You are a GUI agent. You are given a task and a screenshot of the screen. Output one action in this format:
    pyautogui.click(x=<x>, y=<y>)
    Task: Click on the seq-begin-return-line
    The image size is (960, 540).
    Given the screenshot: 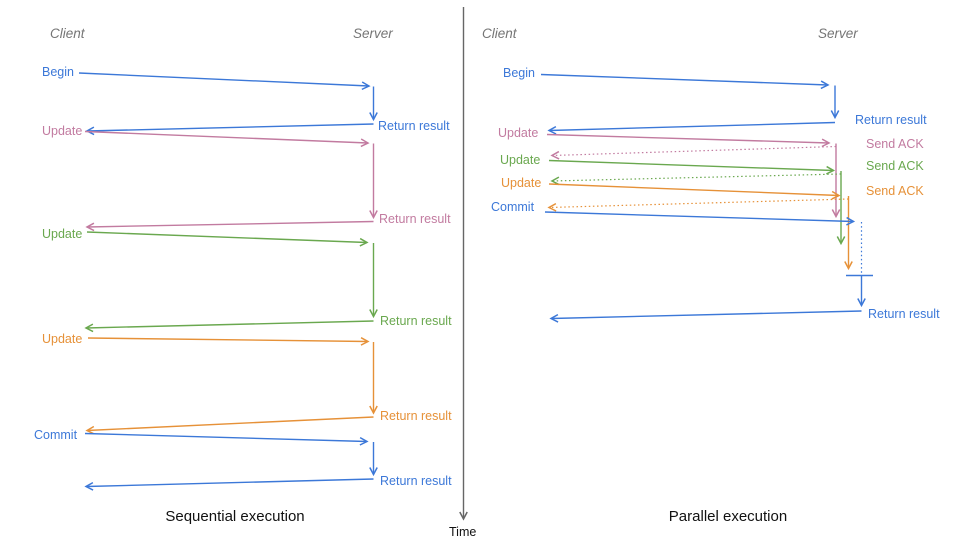 What is the action you would take?
    pyautogui.click(x=229, y=129)
    